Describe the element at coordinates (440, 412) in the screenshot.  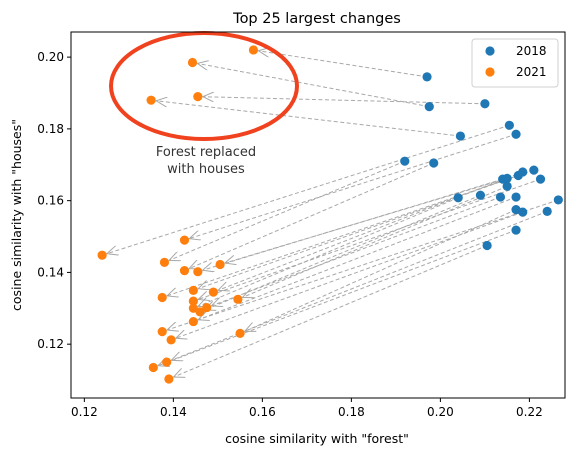
I see `x-tick-label: 0.20` at that location.